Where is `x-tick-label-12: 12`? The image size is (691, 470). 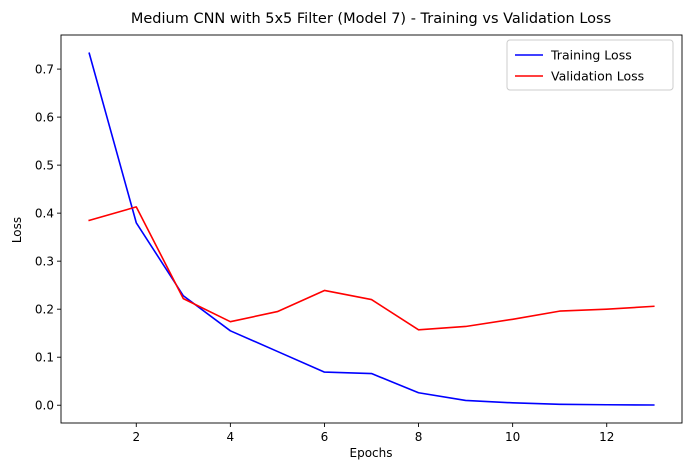
x-tick-label-12: 12 is located at coordinates (606, 437).